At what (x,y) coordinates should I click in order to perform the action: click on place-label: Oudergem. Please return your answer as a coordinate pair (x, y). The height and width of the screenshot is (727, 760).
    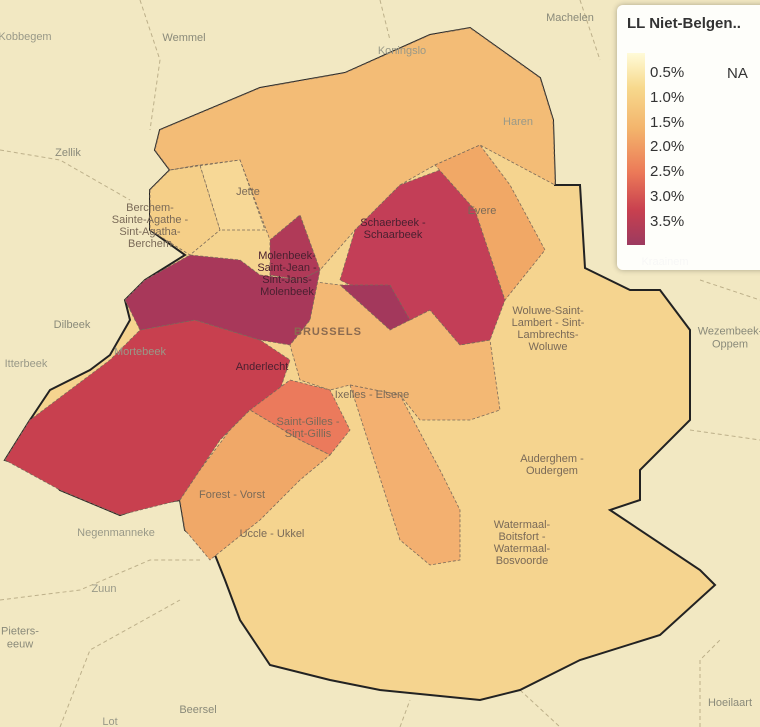
    Looking at the image, I should click on (552, 471).